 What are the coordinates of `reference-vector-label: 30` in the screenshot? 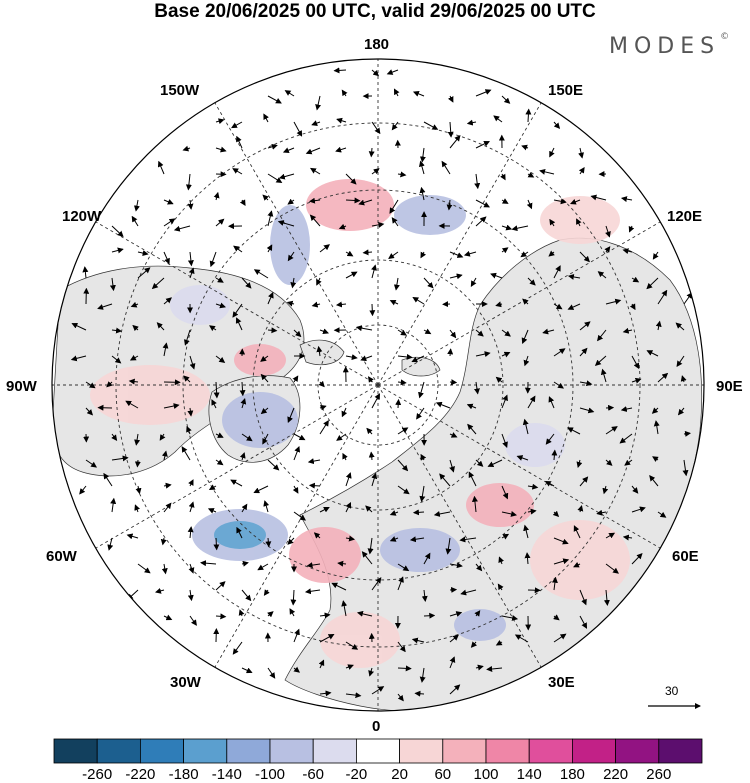 It's located at (672, 691).